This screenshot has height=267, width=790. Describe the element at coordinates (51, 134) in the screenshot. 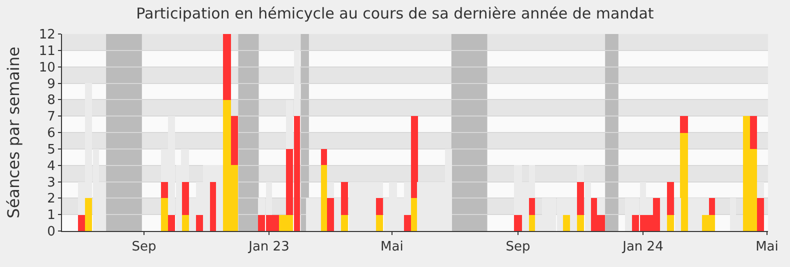

I see `y-tick-label: 6` at that location.